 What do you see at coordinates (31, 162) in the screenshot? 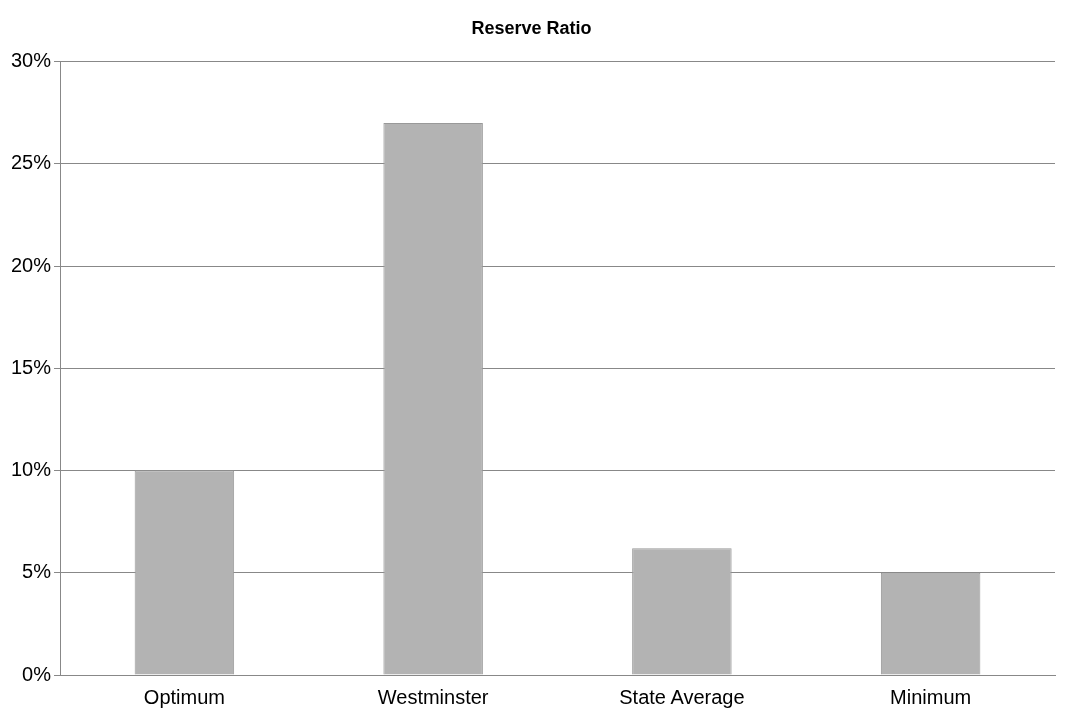
I see `y-tick-label: 25%` at bounding box center [31, 162].